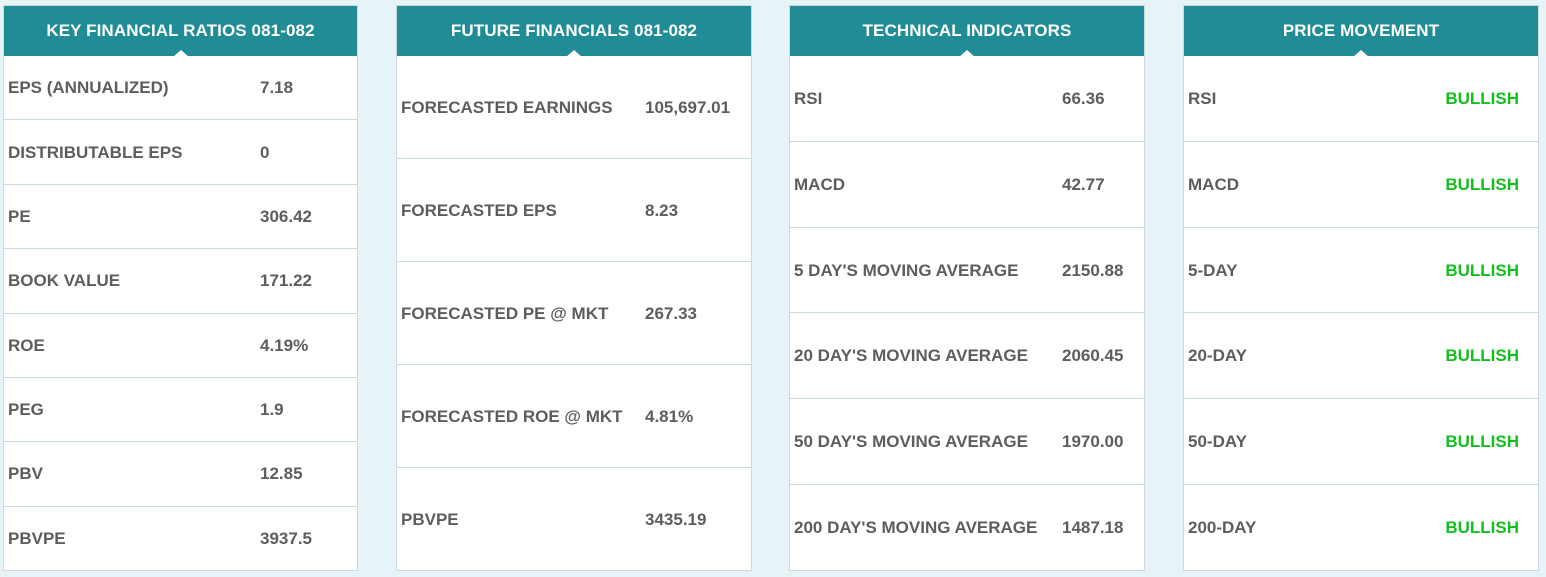 The width and height of the screenshot is (1546, 577). Describe the element at coordinates (906, 270) in the screenshot. I see `row-label: 5 DAY'S MOVING AVERAGE` at that location.